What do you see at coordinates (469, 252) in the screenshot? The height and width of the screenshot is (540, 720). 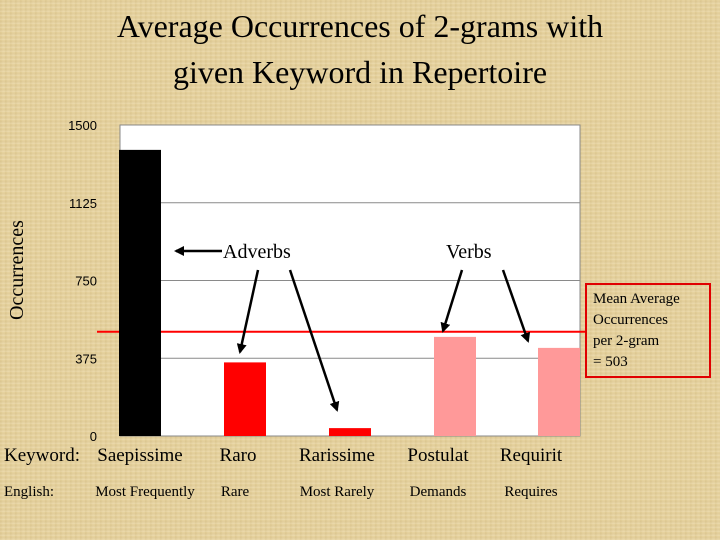 I see `verbs-annotation: Verbs` at bounding box center [469, 252].